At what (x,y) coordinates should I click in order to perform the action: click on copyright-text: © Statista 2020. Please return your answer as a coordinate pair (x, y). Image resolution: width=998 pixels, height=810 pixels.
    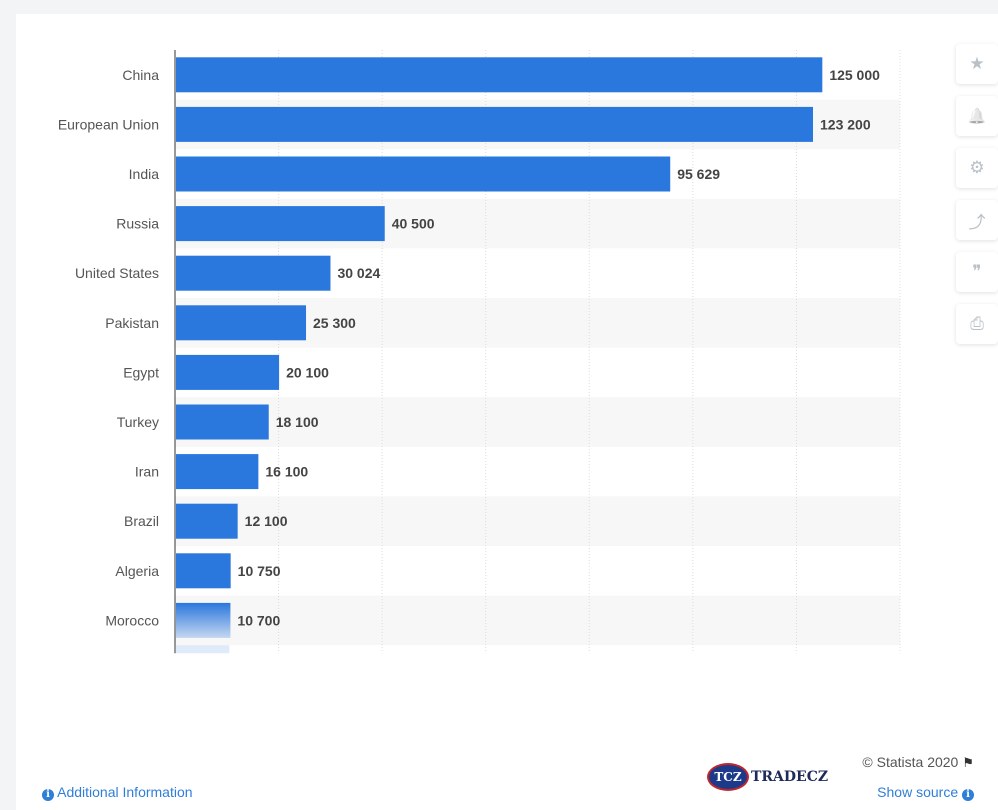
    Looking at the image, I should click on (910, 762).